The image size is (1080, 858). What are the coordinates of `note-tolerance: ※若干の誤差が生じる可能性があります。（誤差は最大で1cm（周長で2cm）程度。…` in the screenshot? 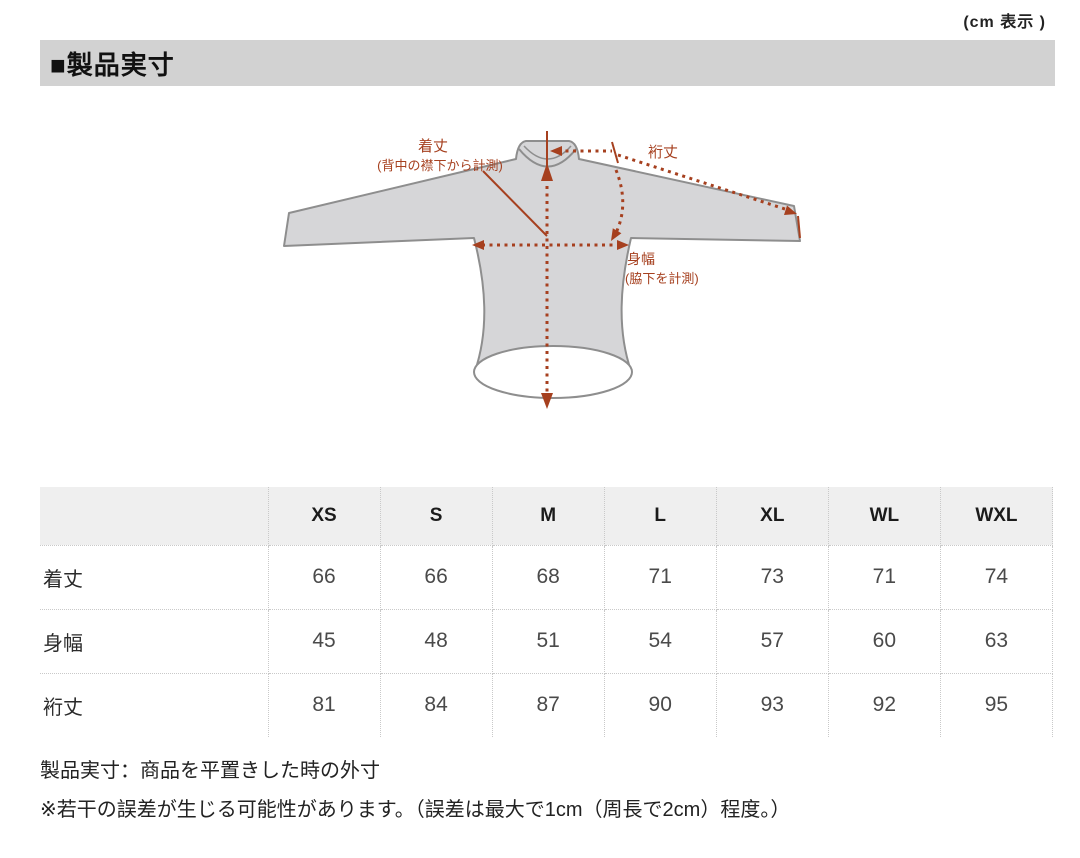 It's located at (415, 810).